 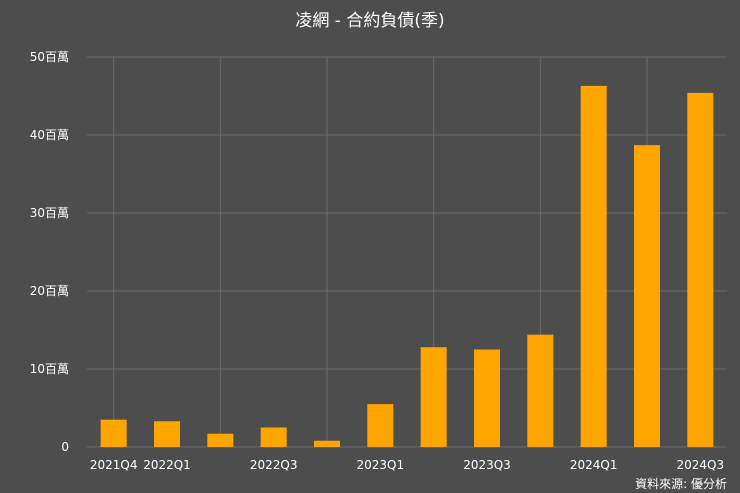 What do you see at coordinates (49, 369) in the screenshot?
I see `y-tick-label-1: 10百萬` at bounding box center [49, 369].